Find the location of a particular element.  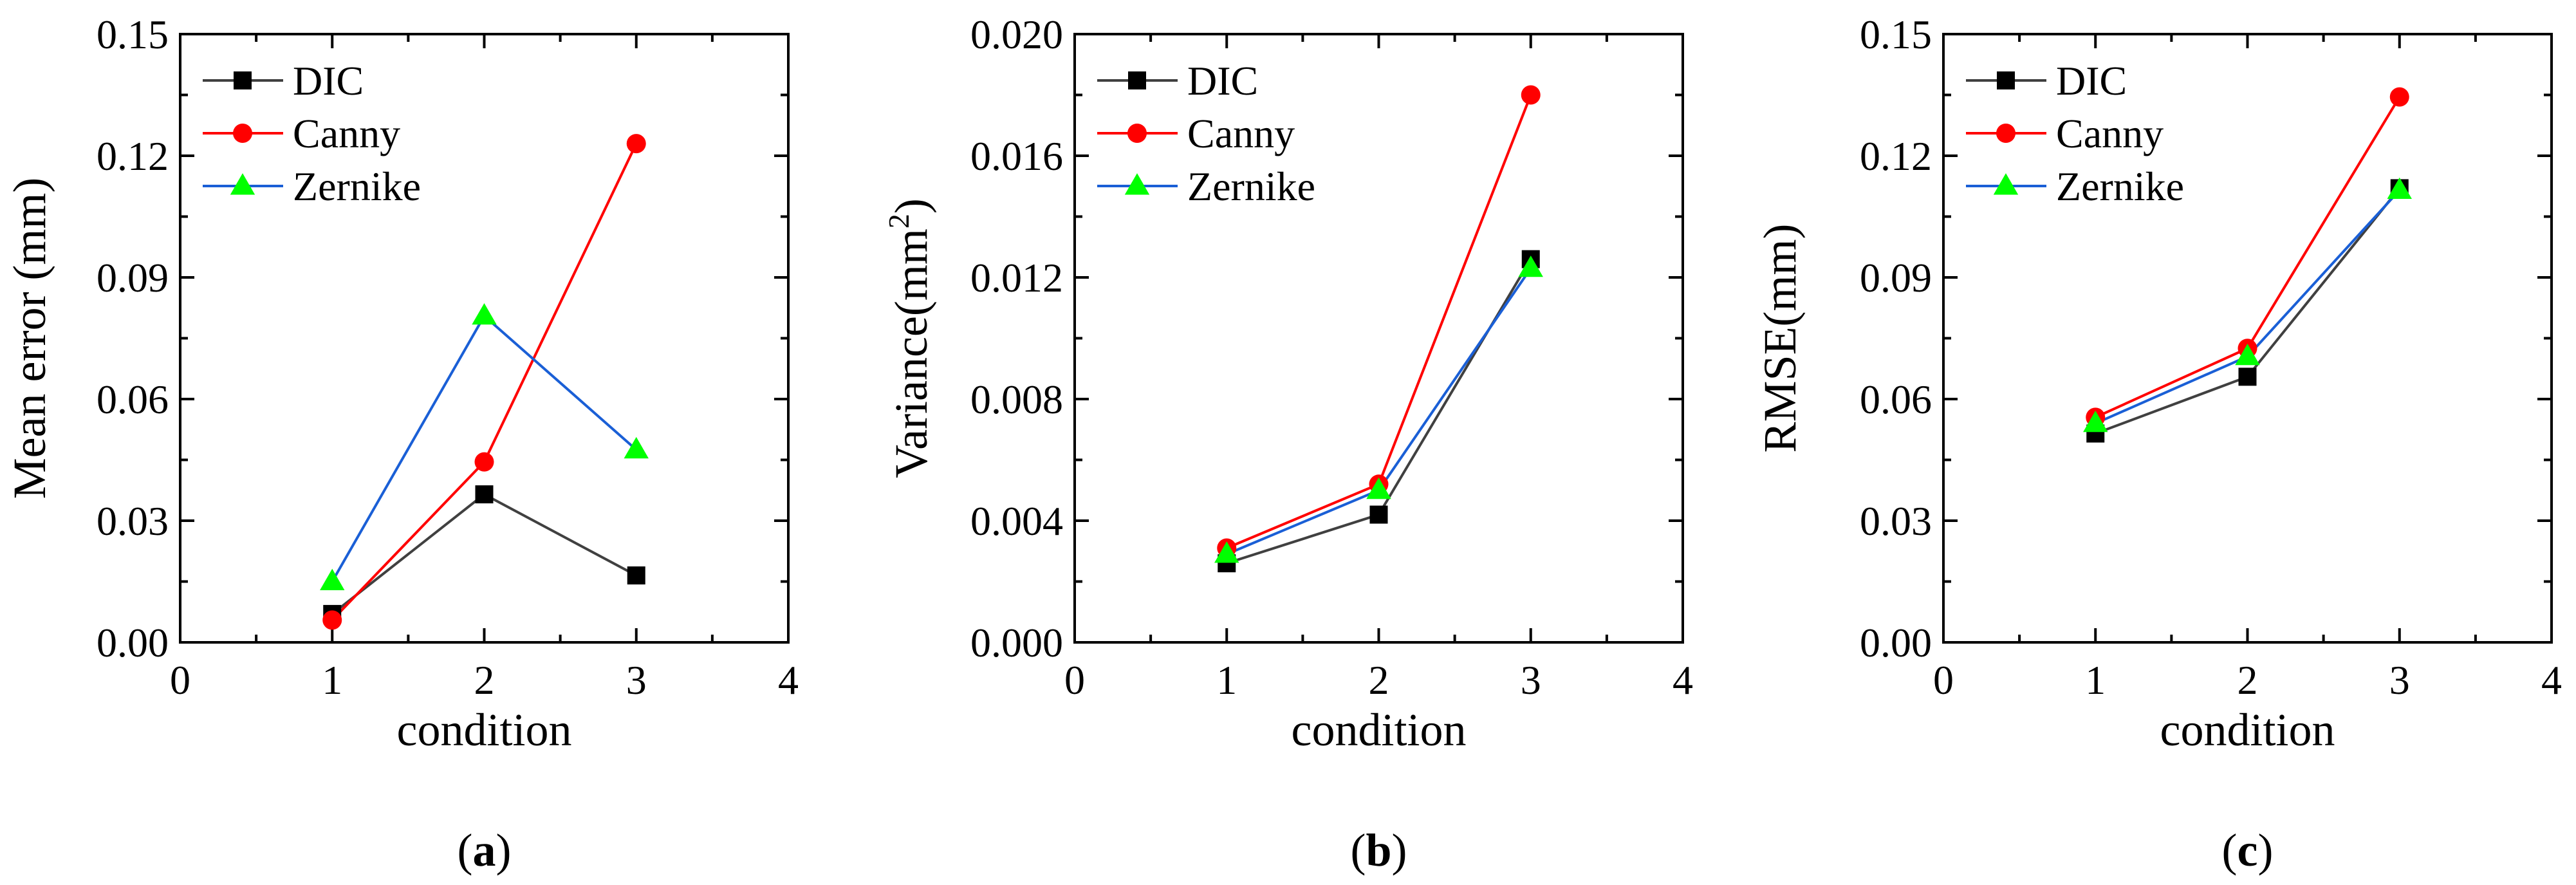

y-axis-title-text: RMSE(mm) is located at coordinates (1780, 338).